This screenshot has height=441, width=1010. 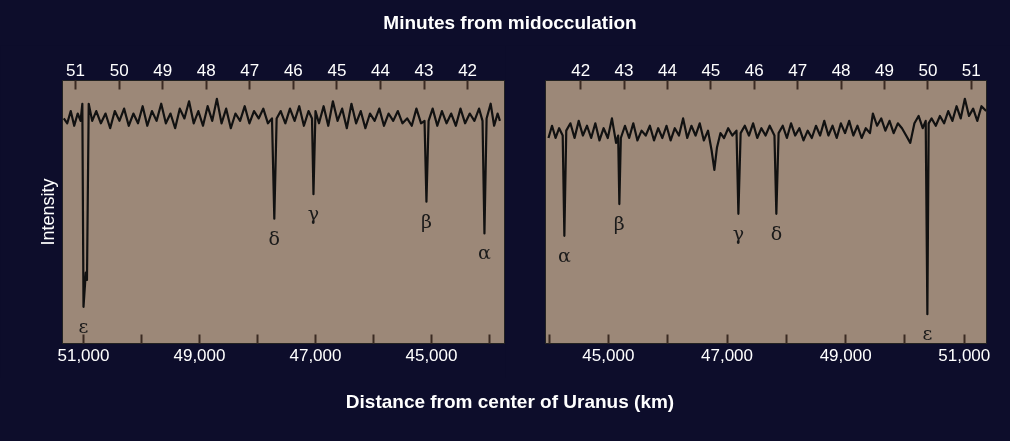 What do you see at coordinates (47, 212) in the screenshot?
I see `y-axis-title: Intensity` at bounding box center [47, 212].